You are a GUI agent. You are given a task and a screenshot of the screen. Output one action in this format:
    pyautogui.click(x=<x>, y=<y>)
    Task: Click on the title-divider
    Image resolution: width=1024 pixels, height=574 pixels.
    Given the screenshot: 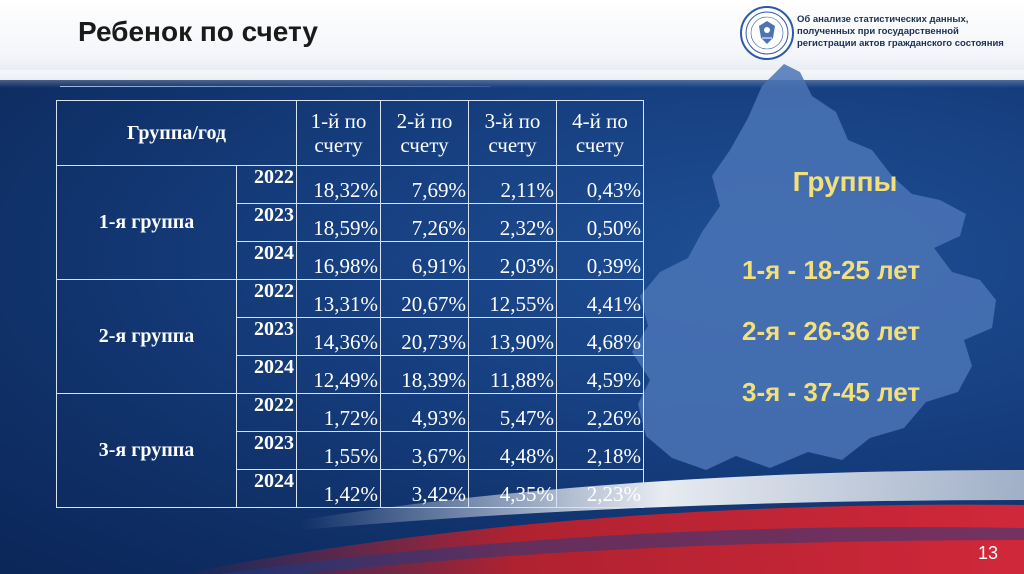 What is the action you would take?
    pyautogui.click(x=275, y=86)
    